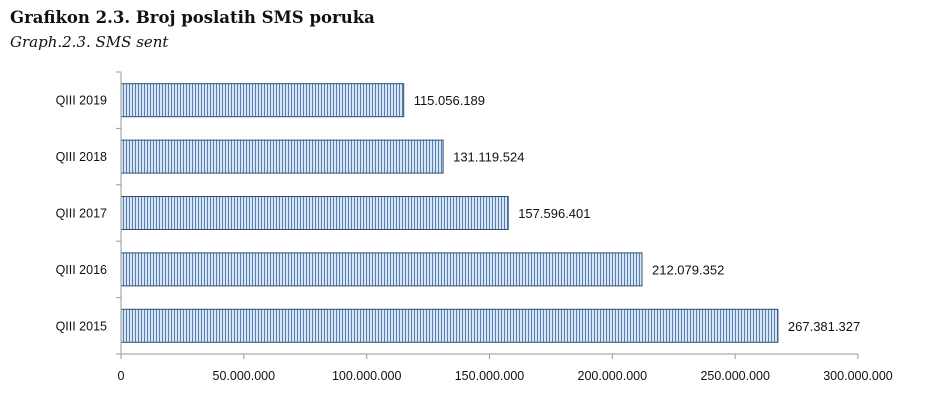  Describe the element at coordinates (192, 17) in the screenshot. I see `chart-title: Grafikon 2.3. Broj poslatih SMS poruka` at that location.